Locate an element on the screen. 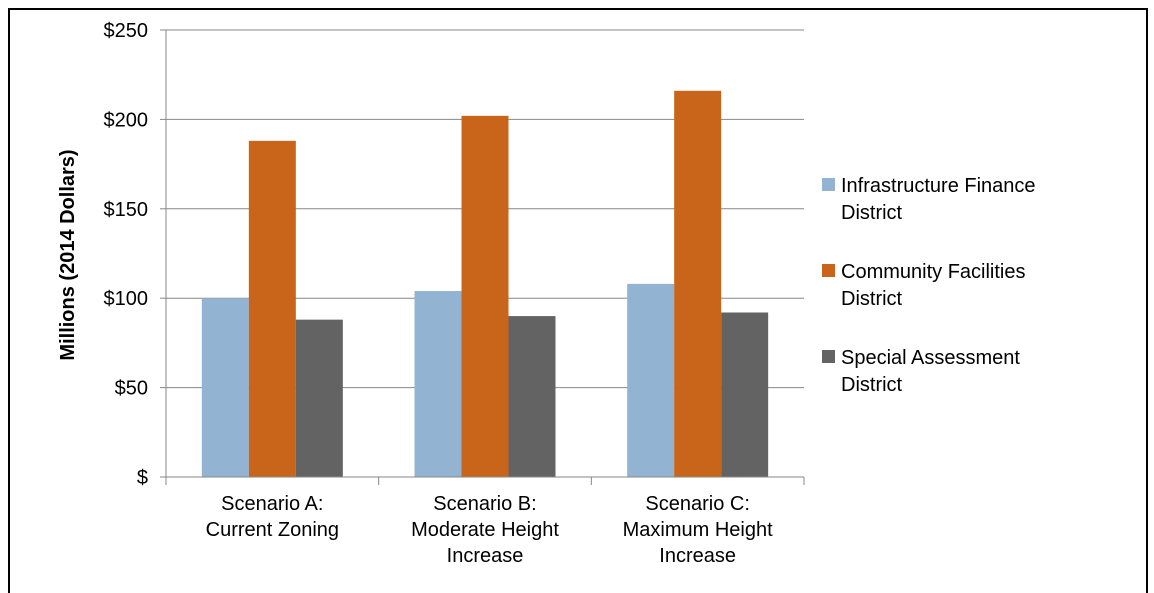 Image resolution: width=1154 pixels, height=593 pixels. x-tick-label: Moderate Height is located at coordinates (485, 530).